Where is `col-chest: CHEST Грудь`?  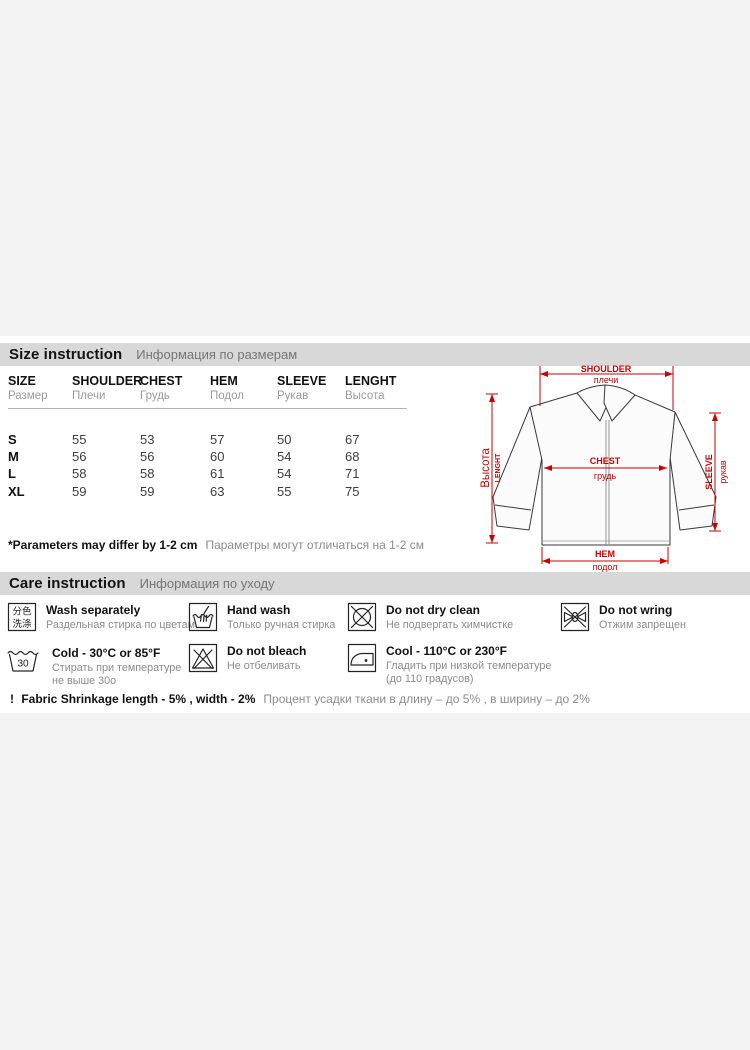
col-chest: CHEST Грудь is located at coordinates (161, 388).